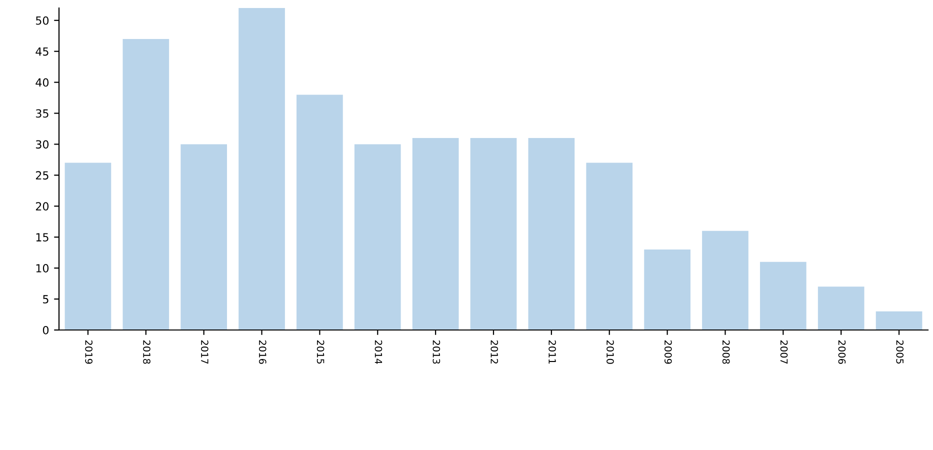  I want to click on y-tick-label: 0, so click(45, 330).